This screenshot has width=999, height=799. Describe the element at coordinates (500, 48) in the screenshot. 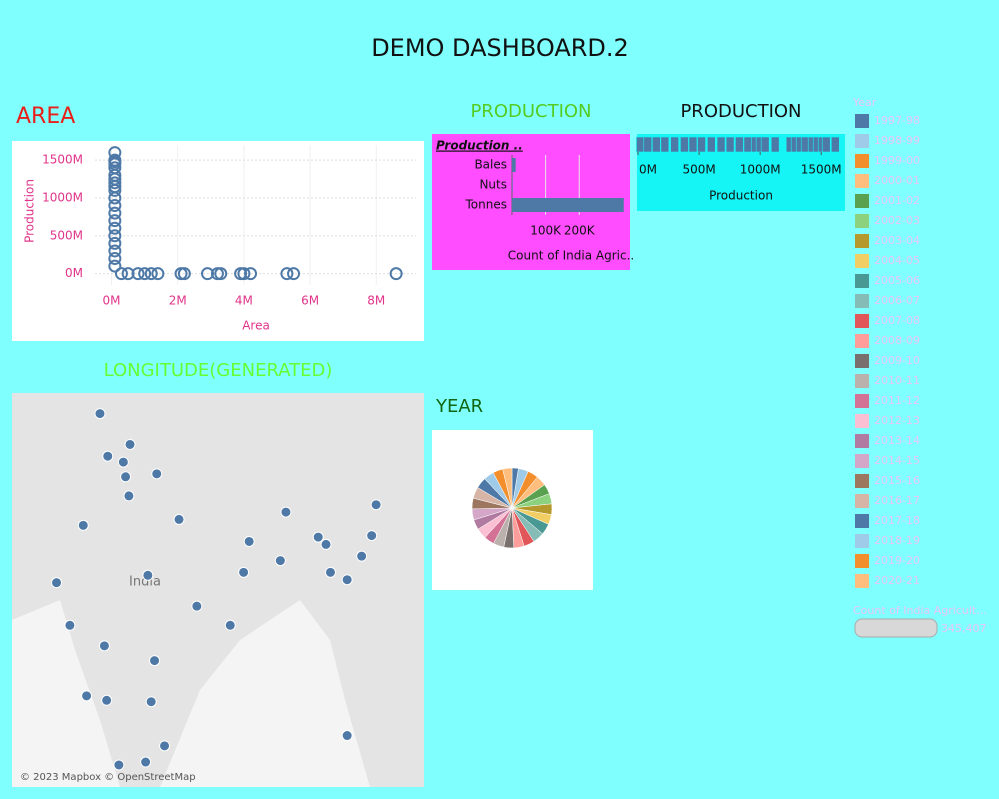

I see `dashboard-title: DEMO DASHBOARD.2` at that location.